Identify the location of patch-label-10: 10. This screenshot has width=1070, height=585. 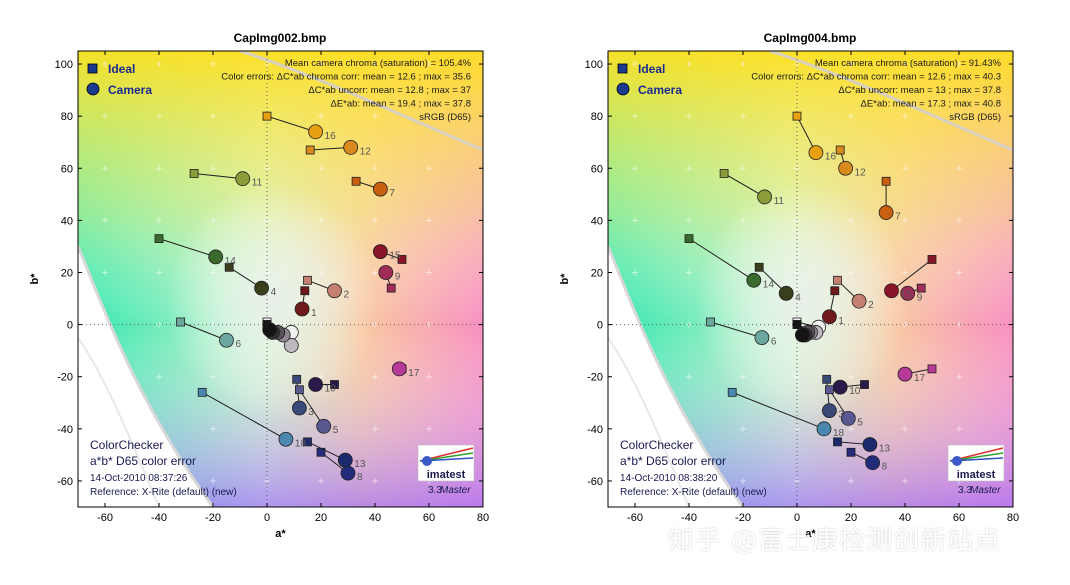
(855, 391).